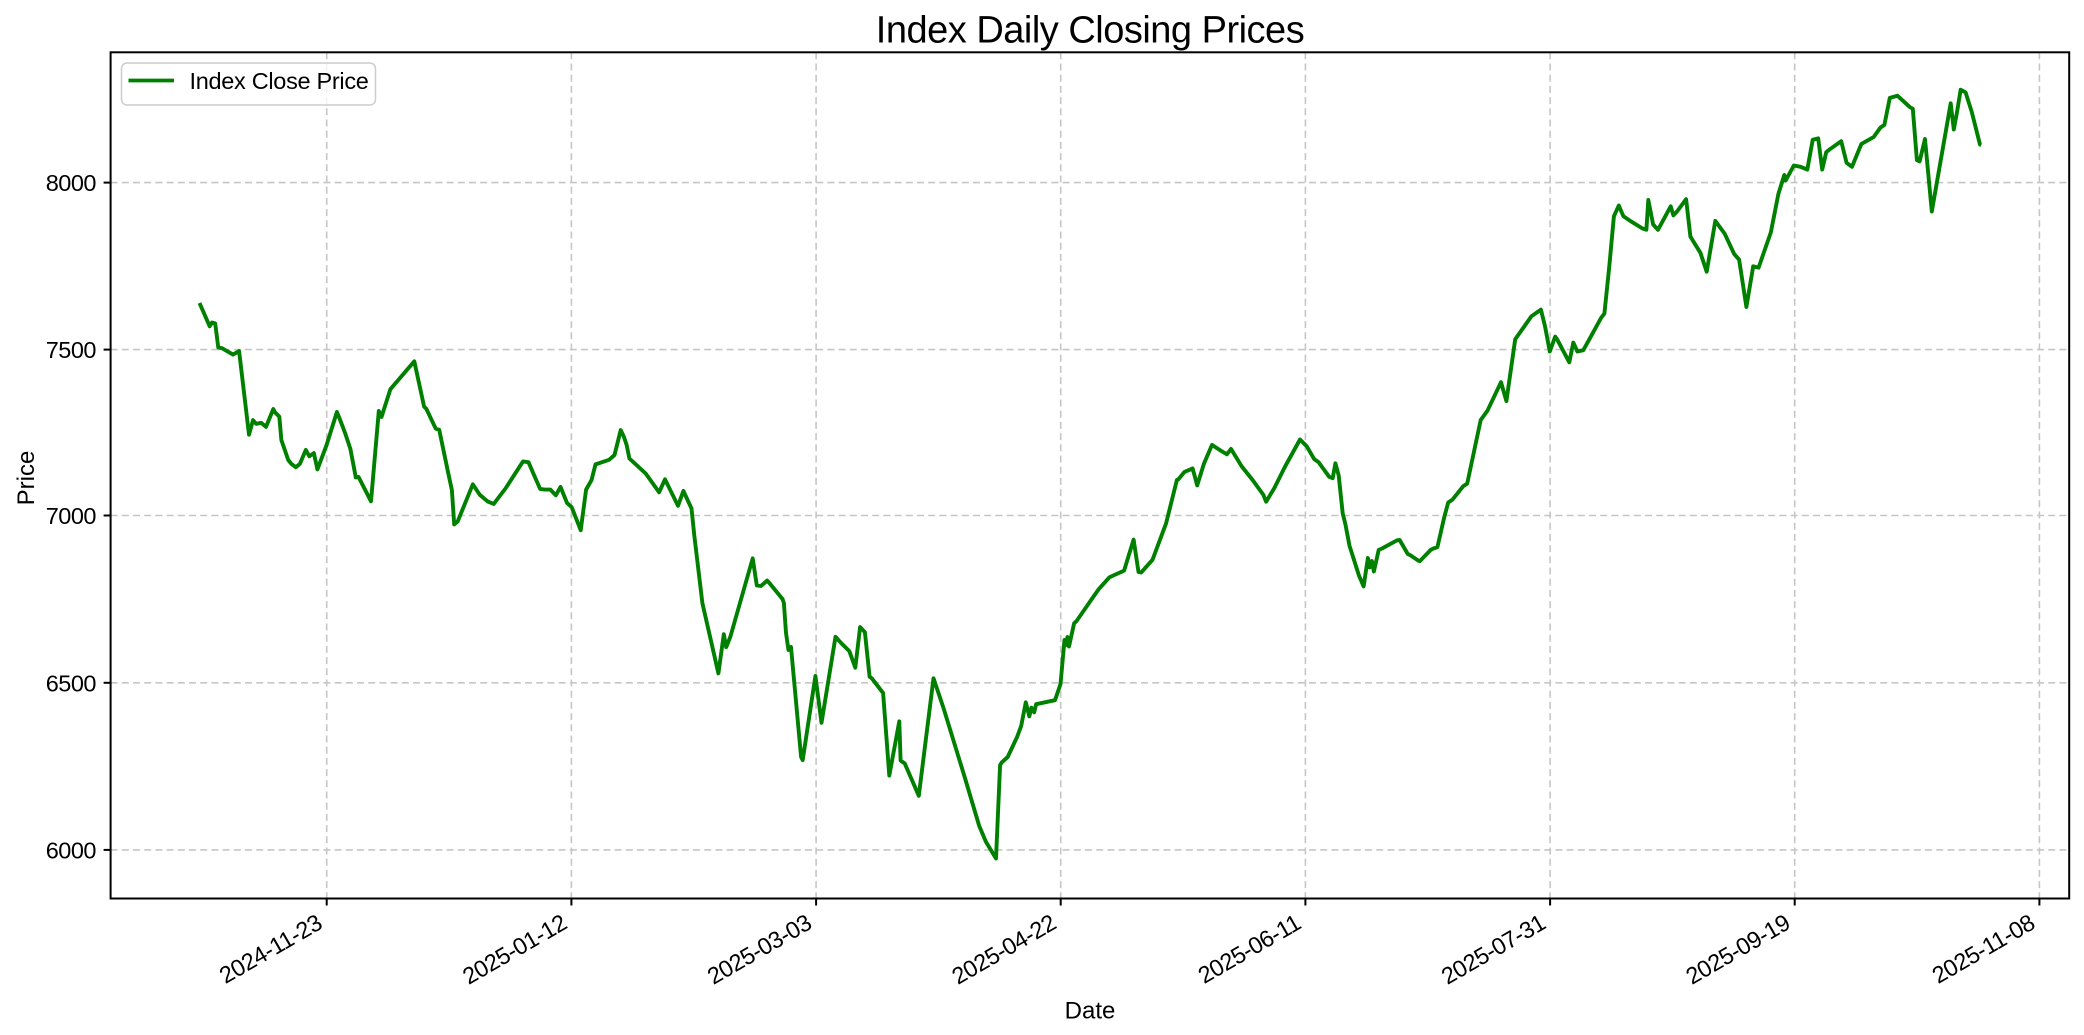 The height and width of the screenshot is (1035, 2084). Describe the element at coordinates (71, 183) in the screenshot. I see `svg-text: 8000` at that location.